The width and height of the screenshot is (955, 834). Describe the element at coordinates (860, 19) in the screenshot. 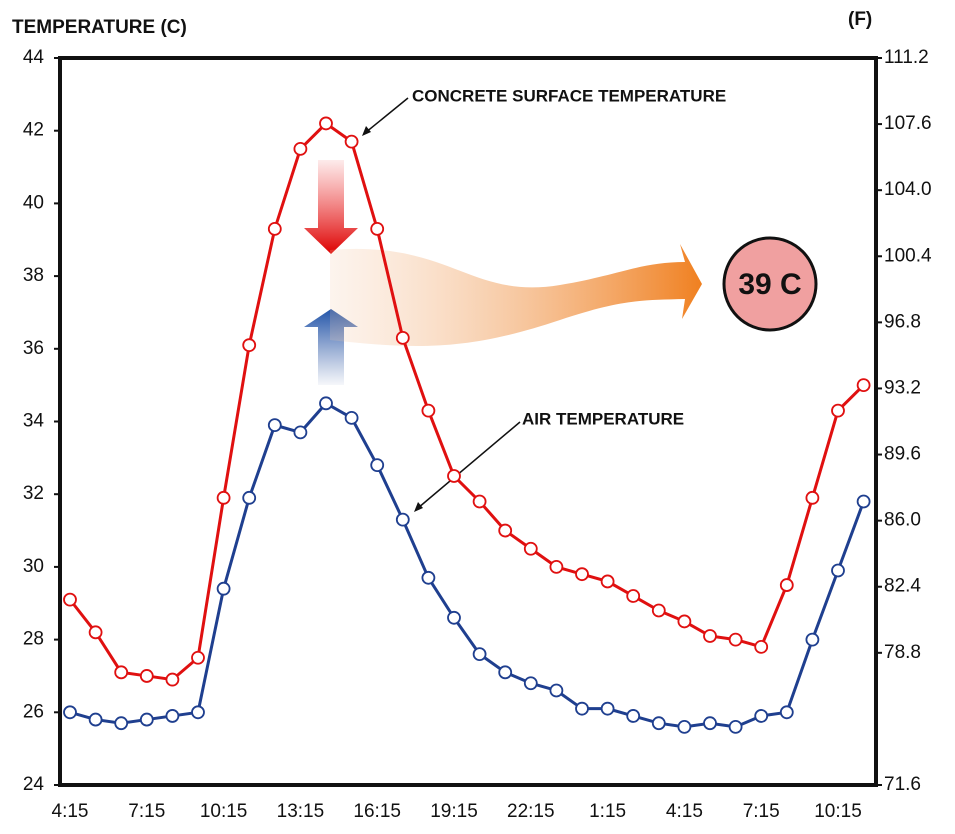

I see `y2-axis-title: (F)` at that location.